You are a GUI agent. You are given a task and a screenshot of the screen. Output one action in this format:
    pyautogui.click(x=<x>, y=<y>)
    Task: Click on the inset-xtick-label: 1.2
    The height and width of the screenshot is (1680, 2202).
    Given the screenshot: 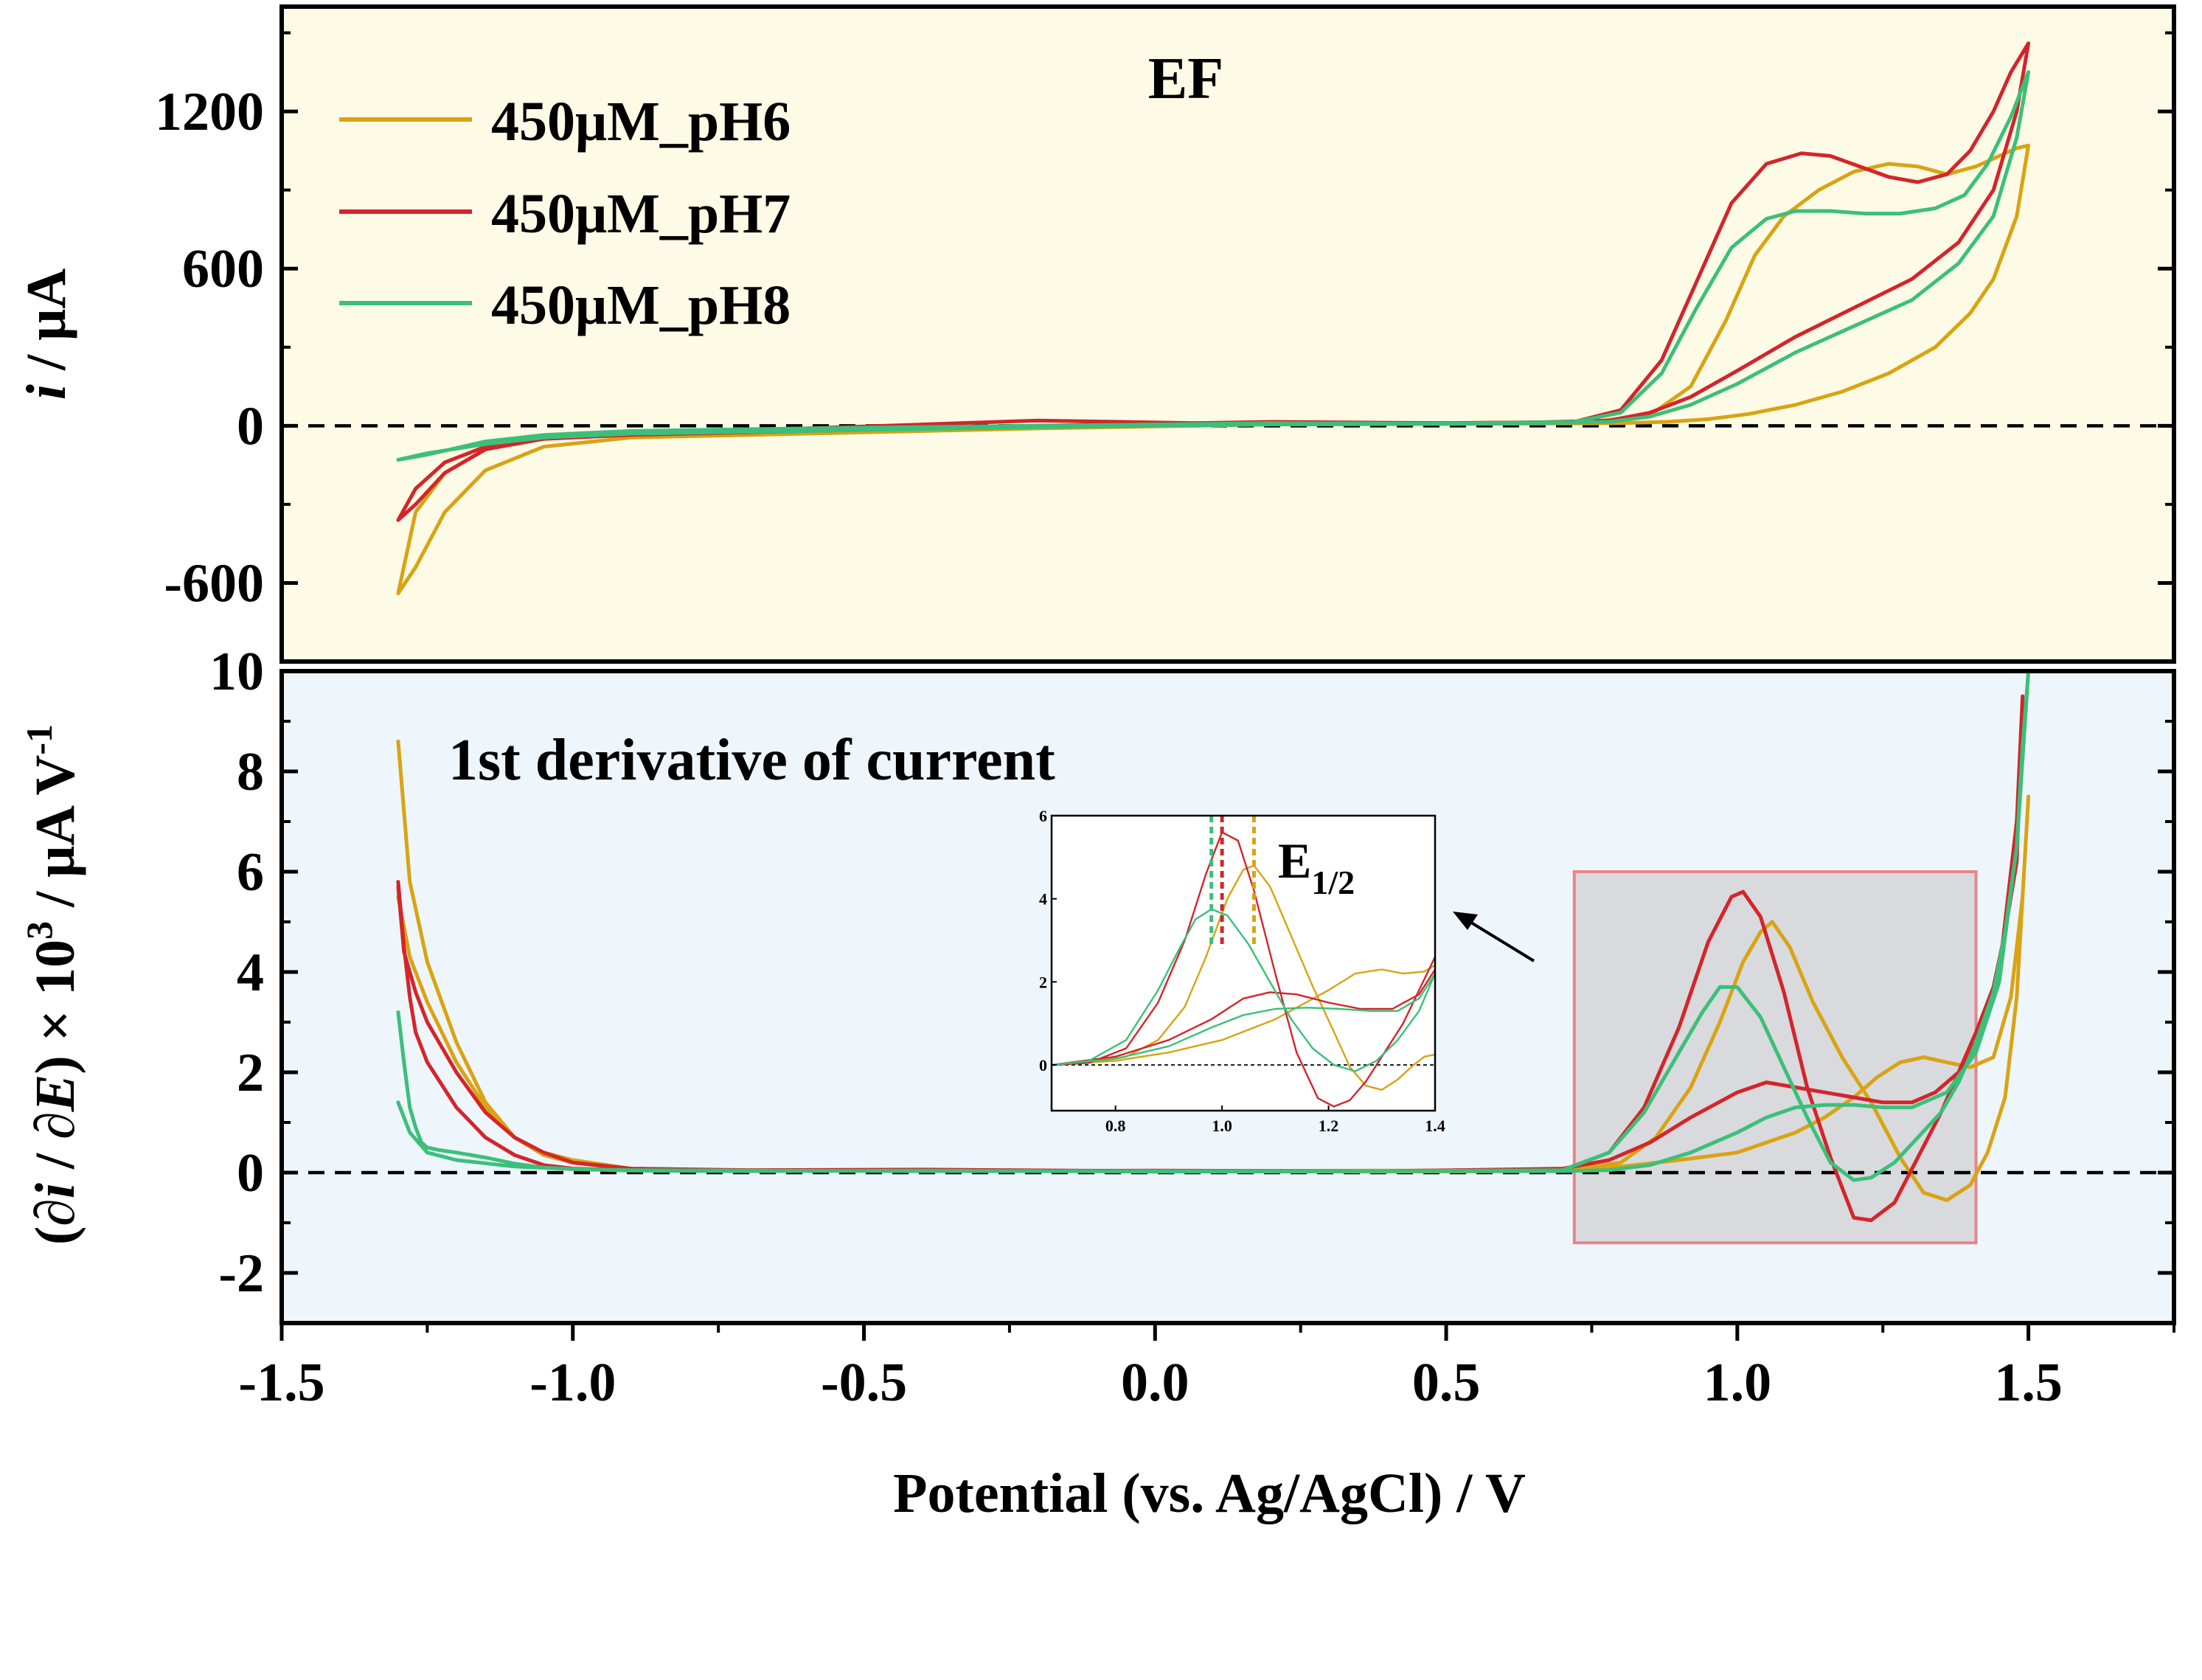 What is the action you would take?
    pyautogui.click(x=1329, y=1126)
    